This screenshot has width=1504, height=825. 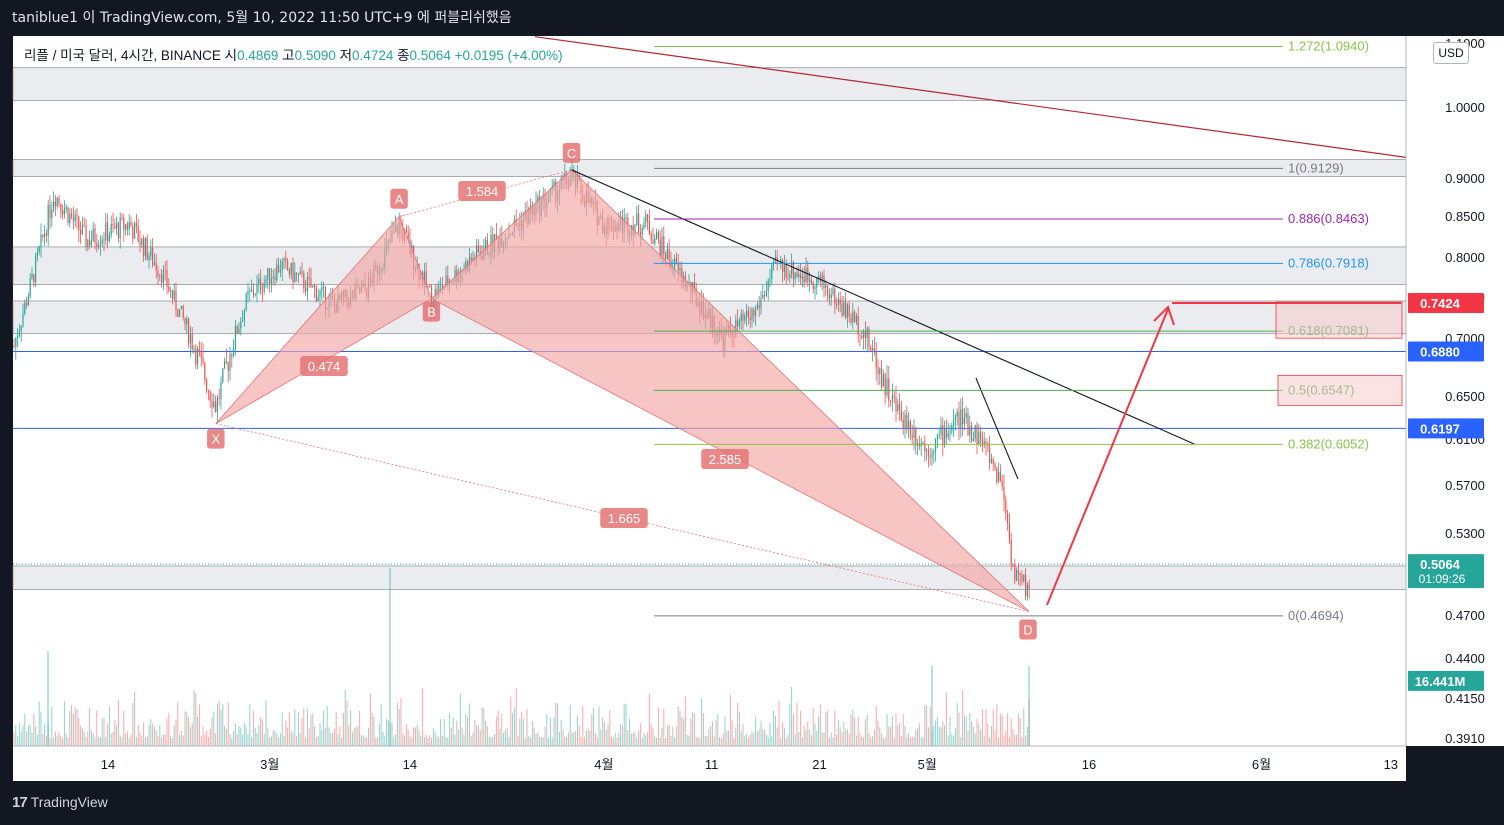 I want to click on price-tag: 0.7424, so click(x=1440, y=303).